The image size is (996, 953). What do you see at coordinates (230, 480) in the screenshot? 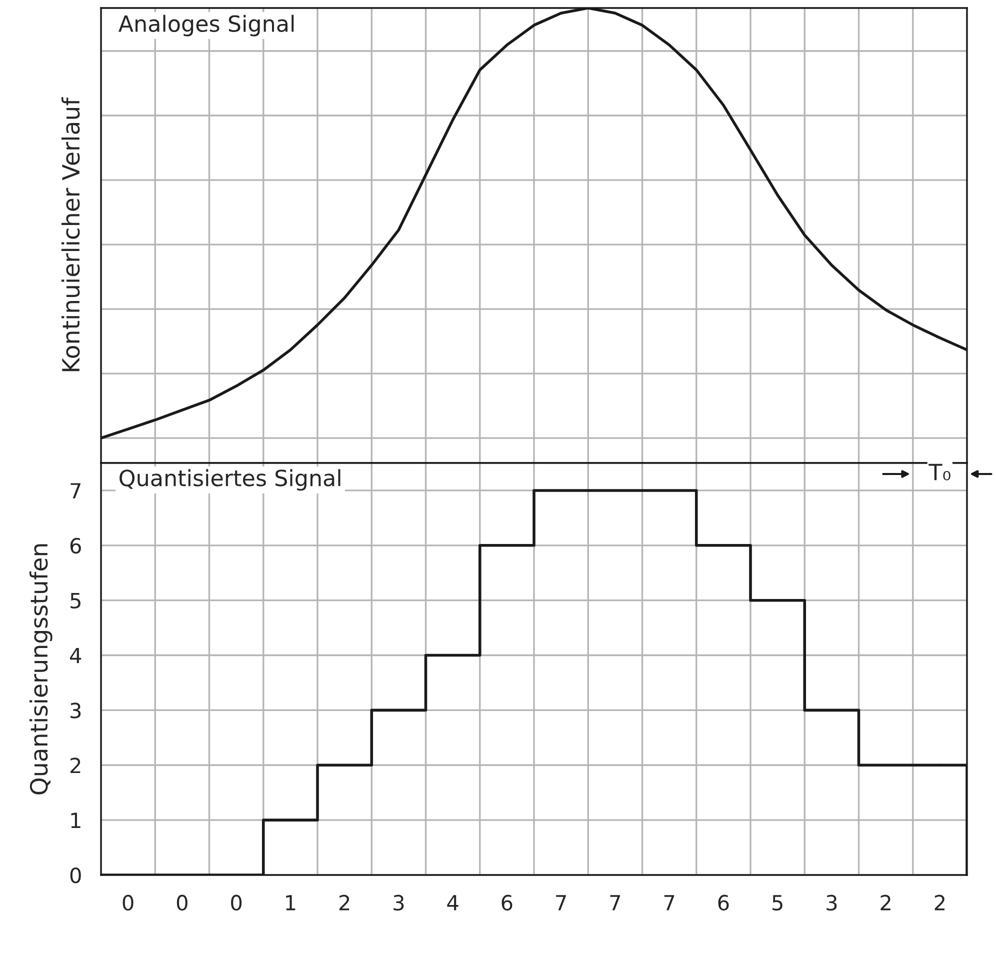
I see `chart-title: Quantisiertes Signal` at bounding box center [230, 480].